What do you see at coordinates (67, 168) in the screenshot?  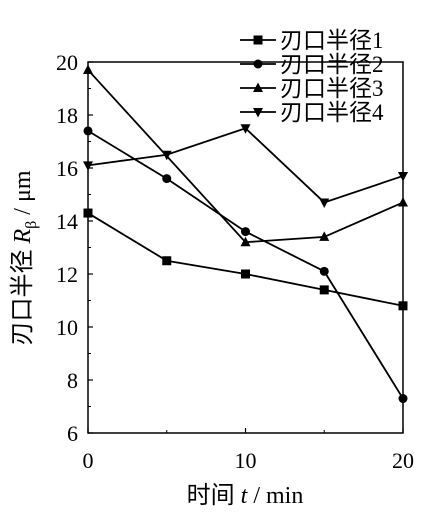 I see `y-tick-label: 16` at bounding box center [67, 168].